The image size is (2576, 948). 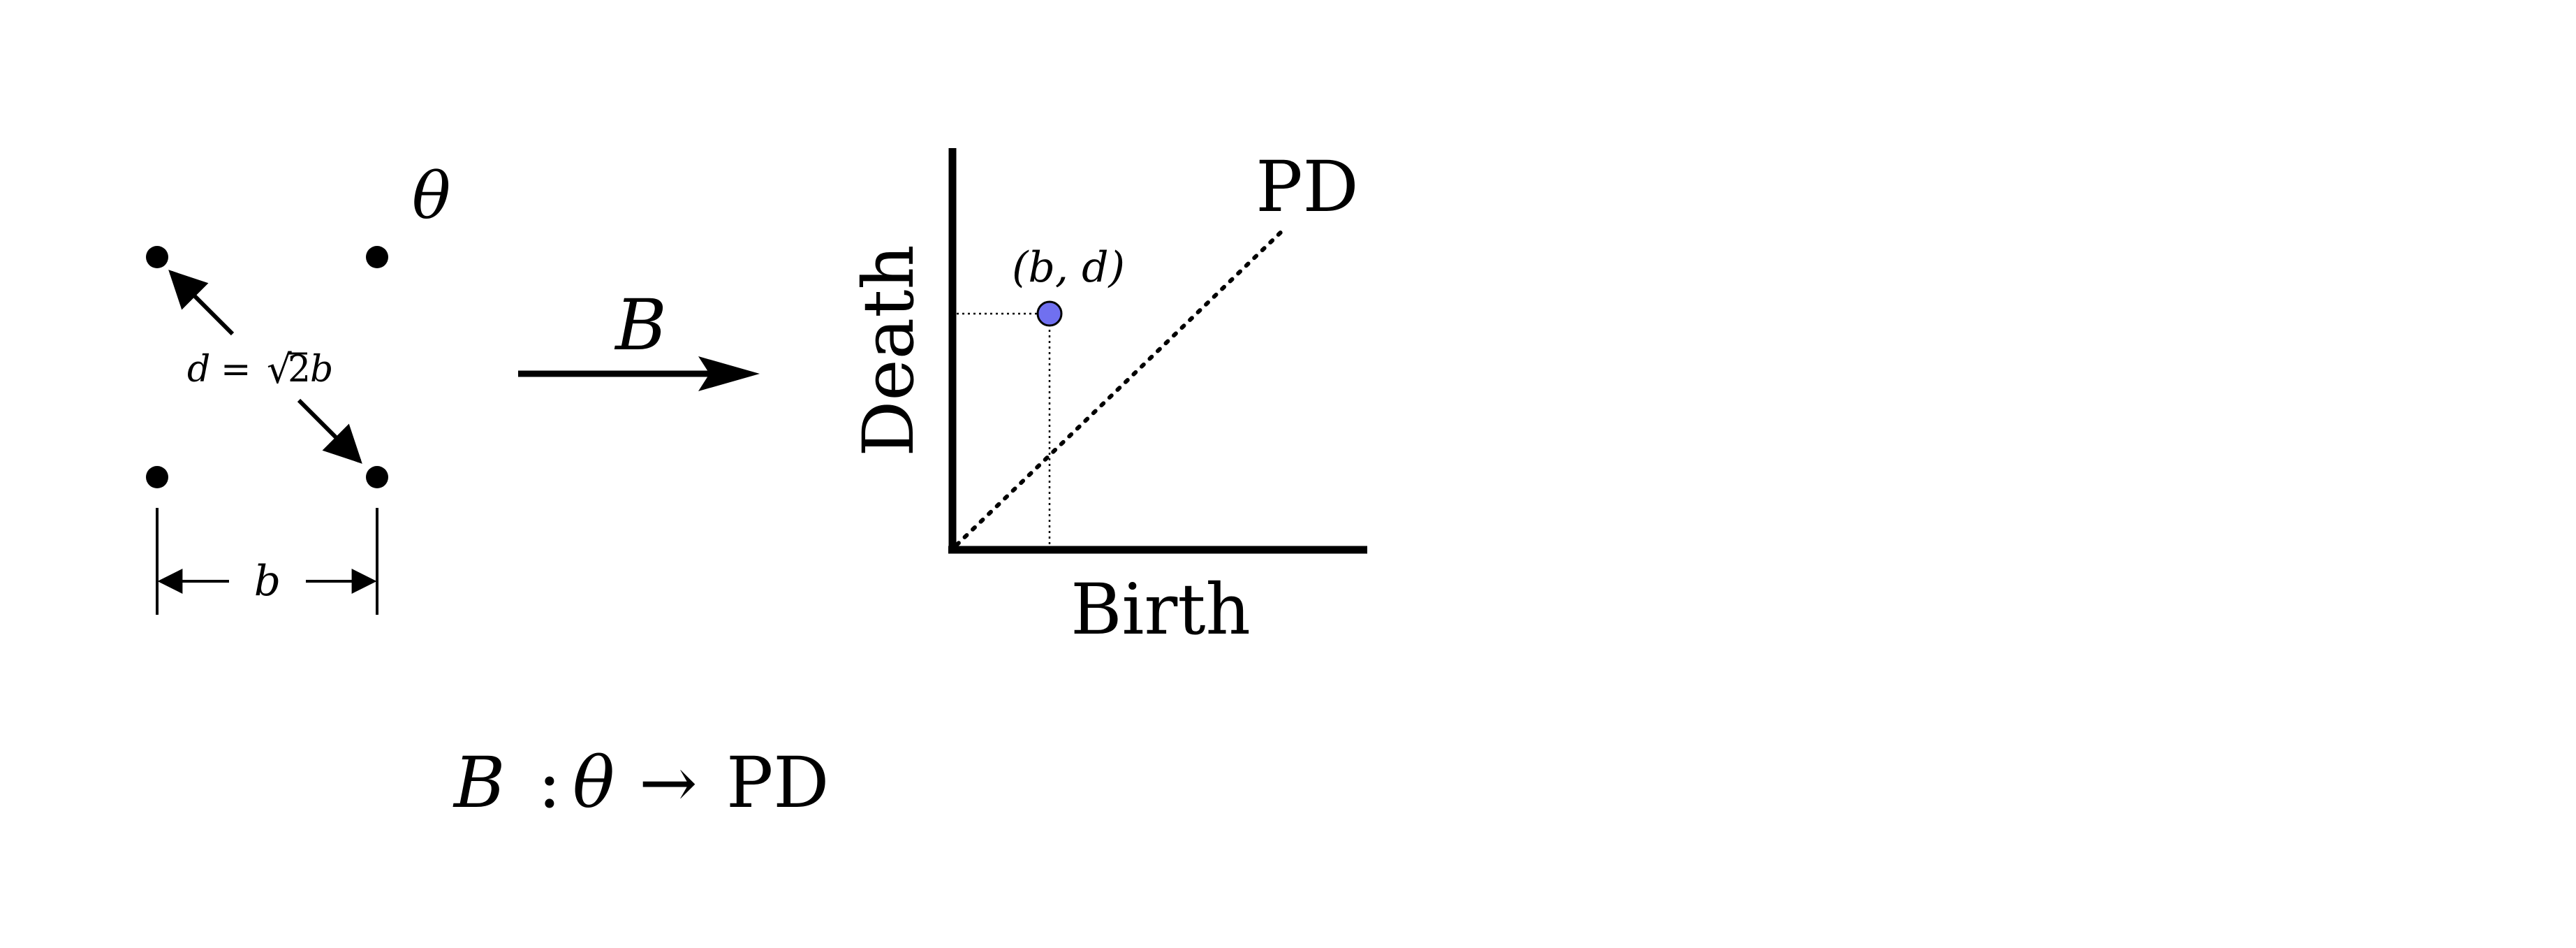 What do you see at coordinates (299, 370) in the screenshot?
I see `distance-label-two: 2` at bounding box center [299, 370].